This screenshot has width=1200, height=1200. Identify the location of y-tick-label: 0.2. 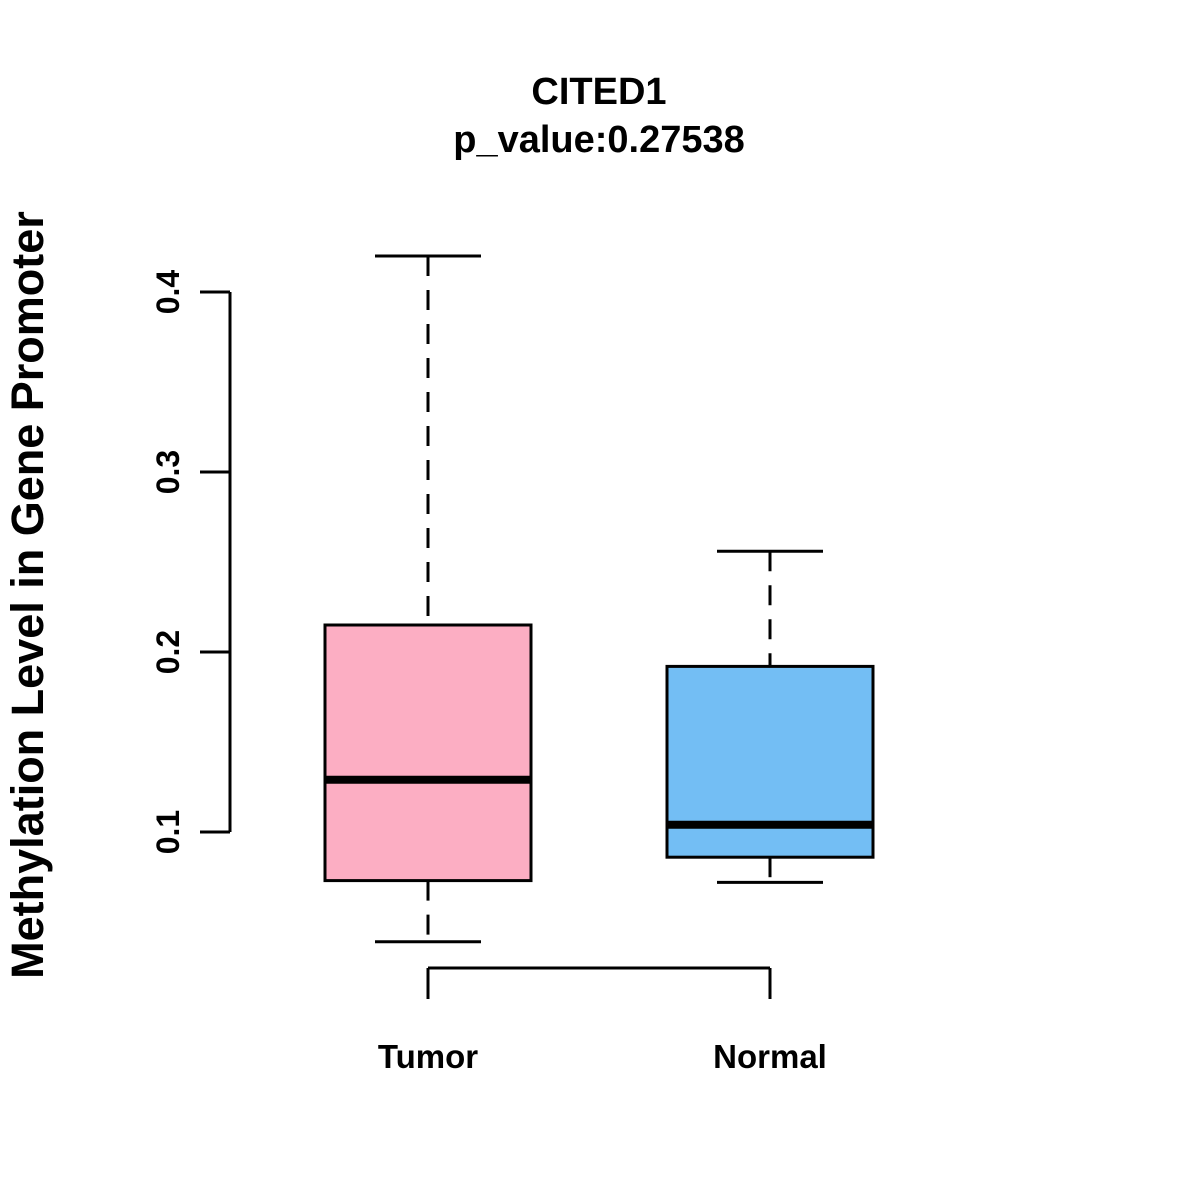
(168, 652).